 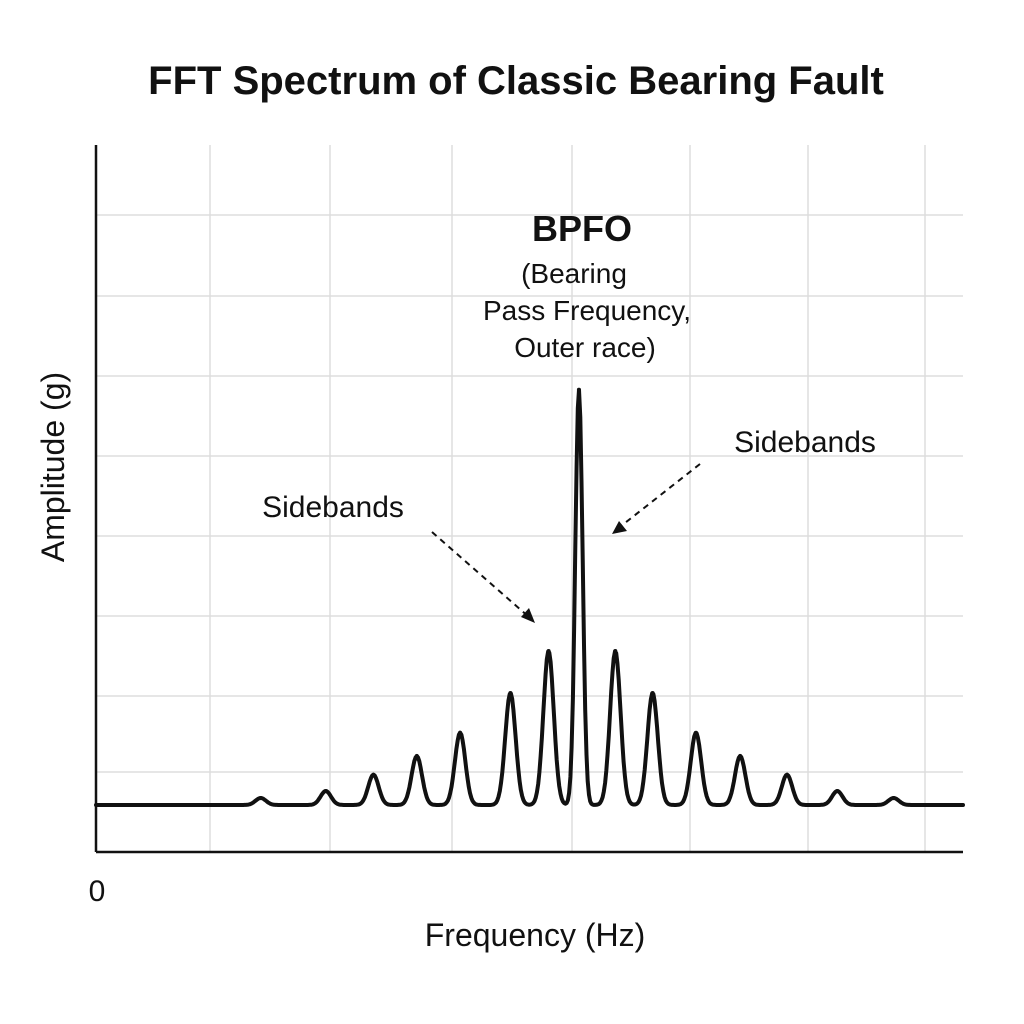 What do you see at coordinates (481, 575) in the screenshot?
I see `sidebands-arrow-left` at bounding box center [481, 575].